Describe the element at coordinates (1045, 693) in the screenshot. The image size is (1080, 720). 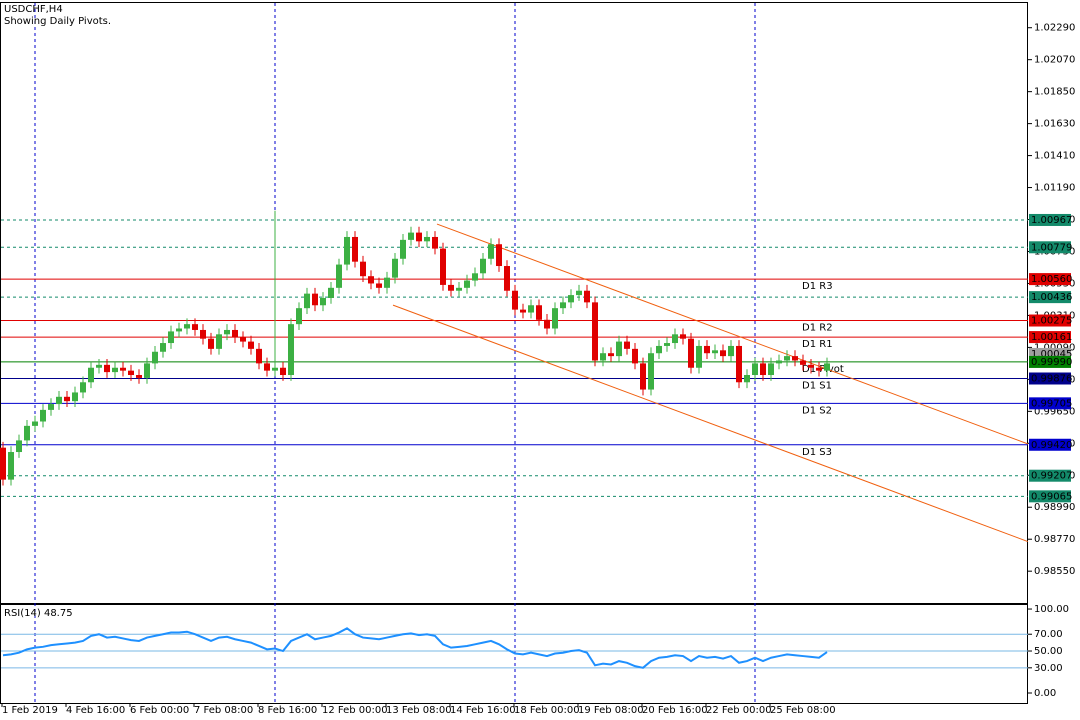
I see `y-tick-label: 0.00` at that location.